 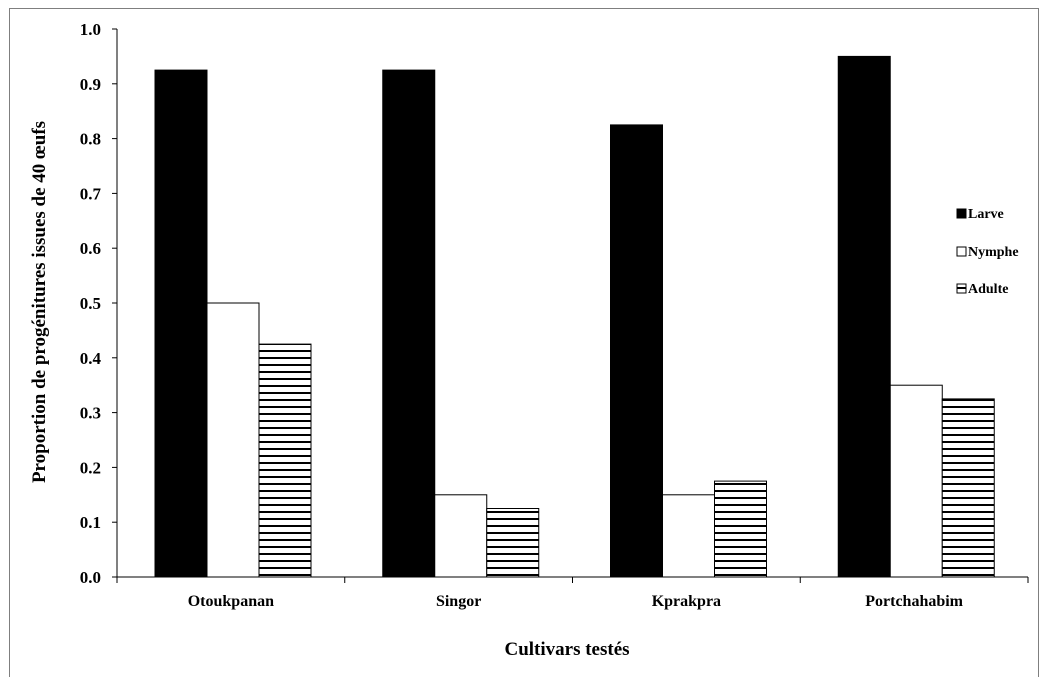 What do you see at coordinates (461, 536) in the screenshot?
I see `bar-nymphe-singor` at bounding box center [461, 536].